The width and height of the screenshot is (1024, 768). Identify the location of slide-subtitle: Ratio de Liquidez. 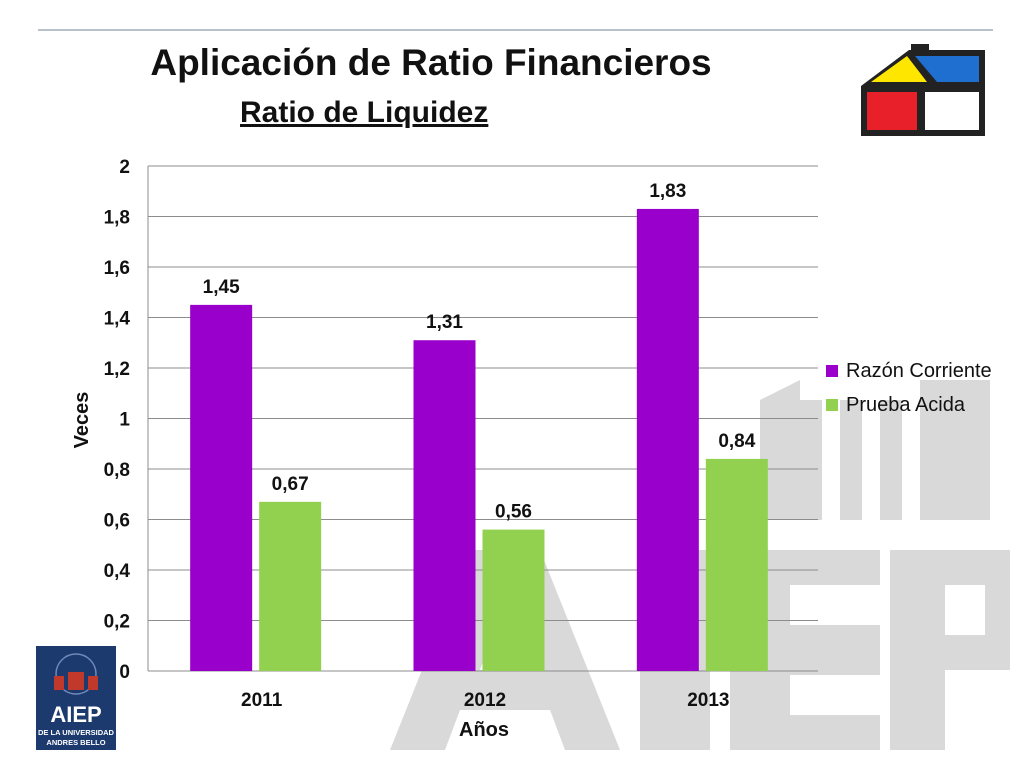
(364, 112).